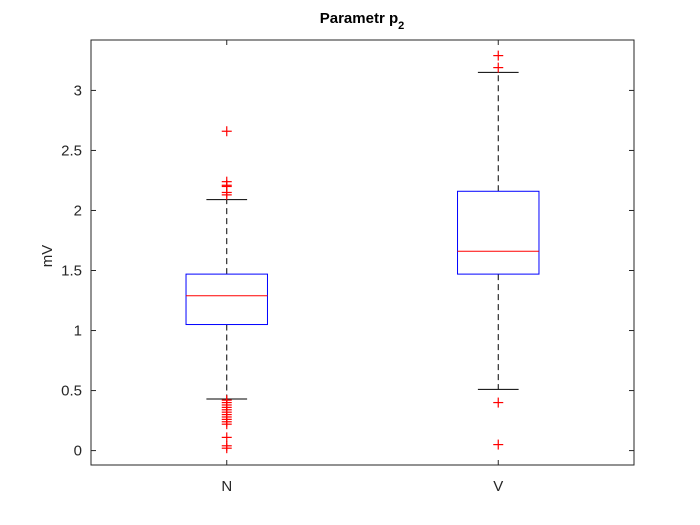 This screenshot has height=525, width=700. I want to click on y-tick-label-5: 2.5, so click(71, 150).